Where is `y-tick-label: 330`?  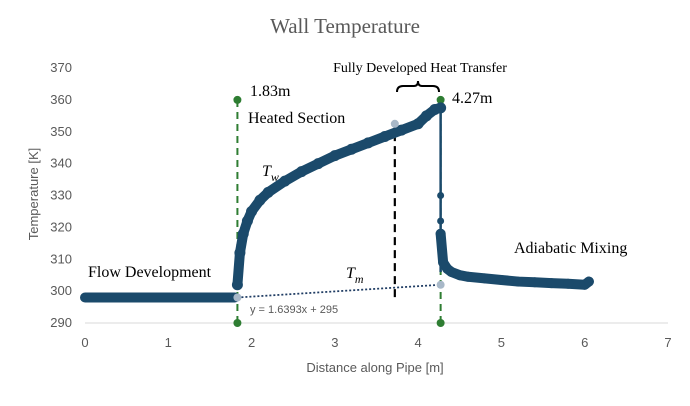 y-tick-label: 330 is located at coordinates (61, 195).